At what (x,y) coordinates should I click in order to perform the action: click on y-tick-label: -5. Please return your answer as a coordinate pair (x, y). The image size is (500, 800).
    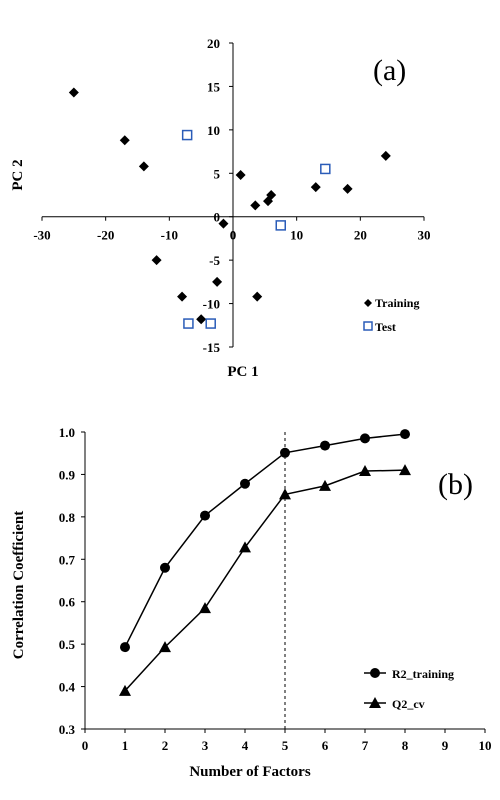
    Looking at the image, I should click on (214, 260).